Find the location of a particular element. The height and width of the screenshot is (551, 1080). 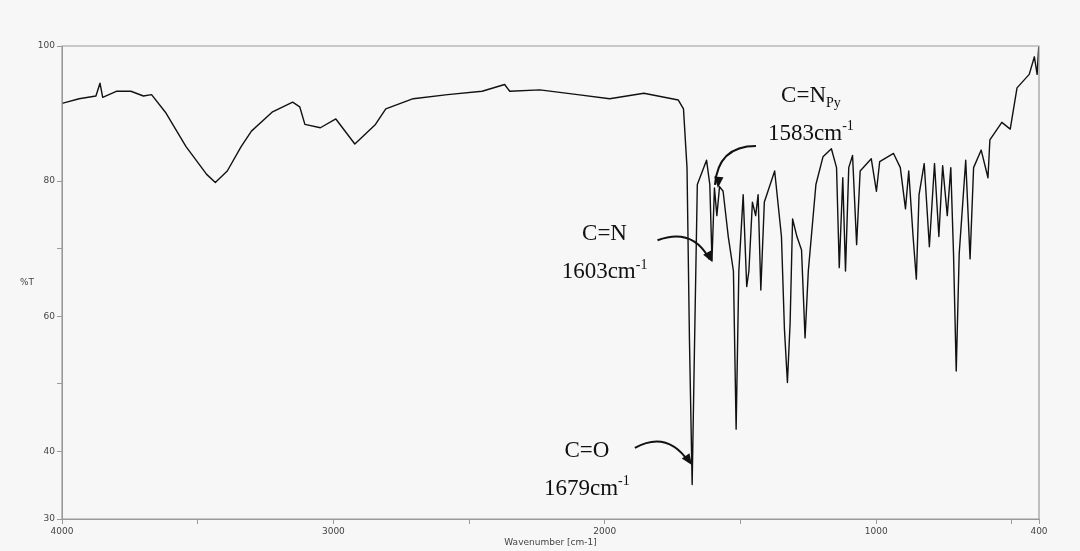

x-tick-label: 2000 is located at coordinates (605, 530).